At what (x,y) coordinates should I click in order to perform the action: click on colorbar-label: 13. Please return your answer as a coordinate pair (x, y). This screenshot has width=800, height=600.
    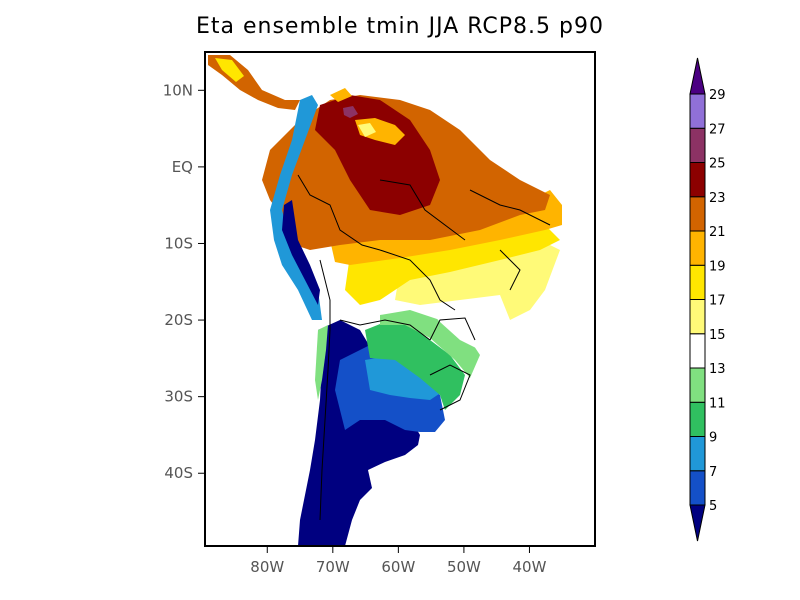
    Looking at the image, I should click on (717, 369).